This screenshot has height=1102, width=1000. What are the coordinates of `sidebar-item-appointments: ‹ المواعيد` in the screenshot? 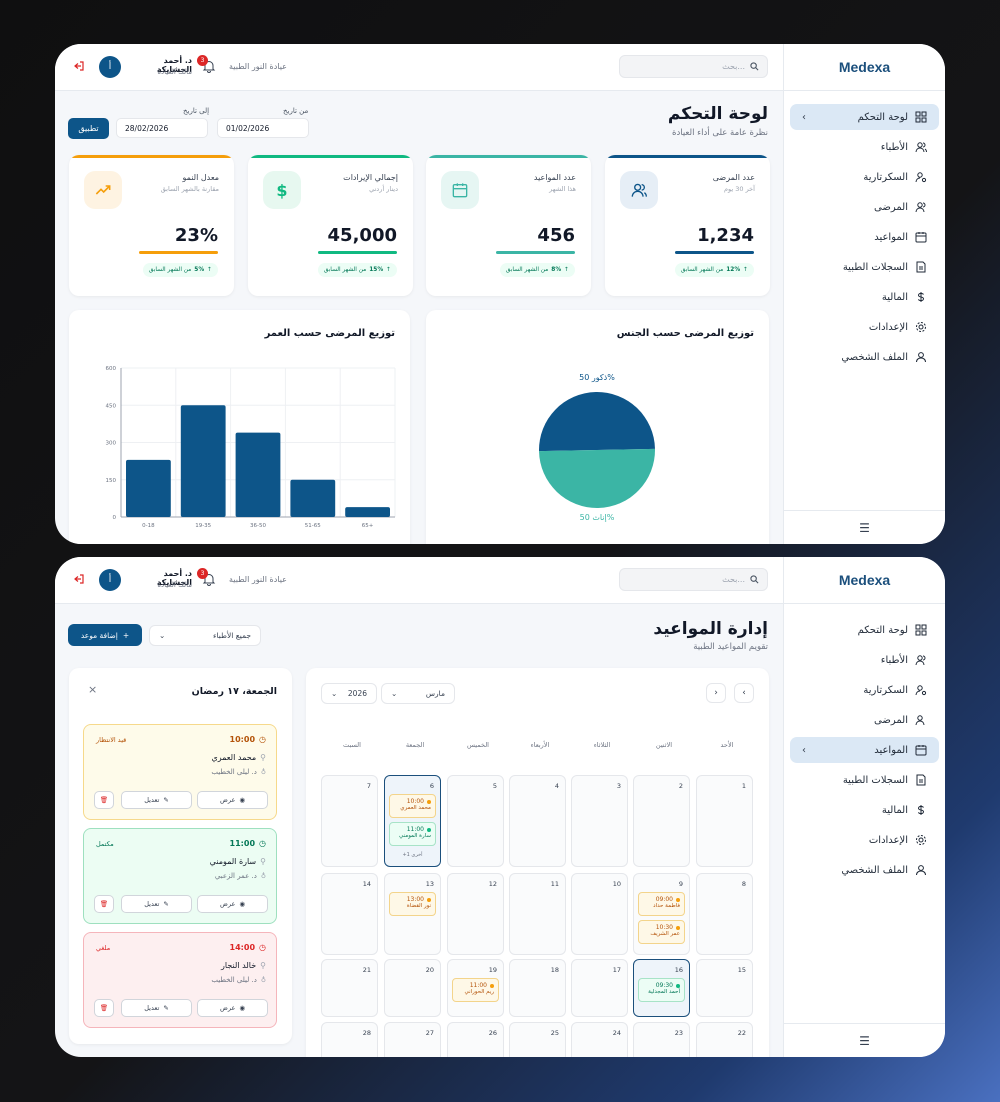 It's located at (864, 750).